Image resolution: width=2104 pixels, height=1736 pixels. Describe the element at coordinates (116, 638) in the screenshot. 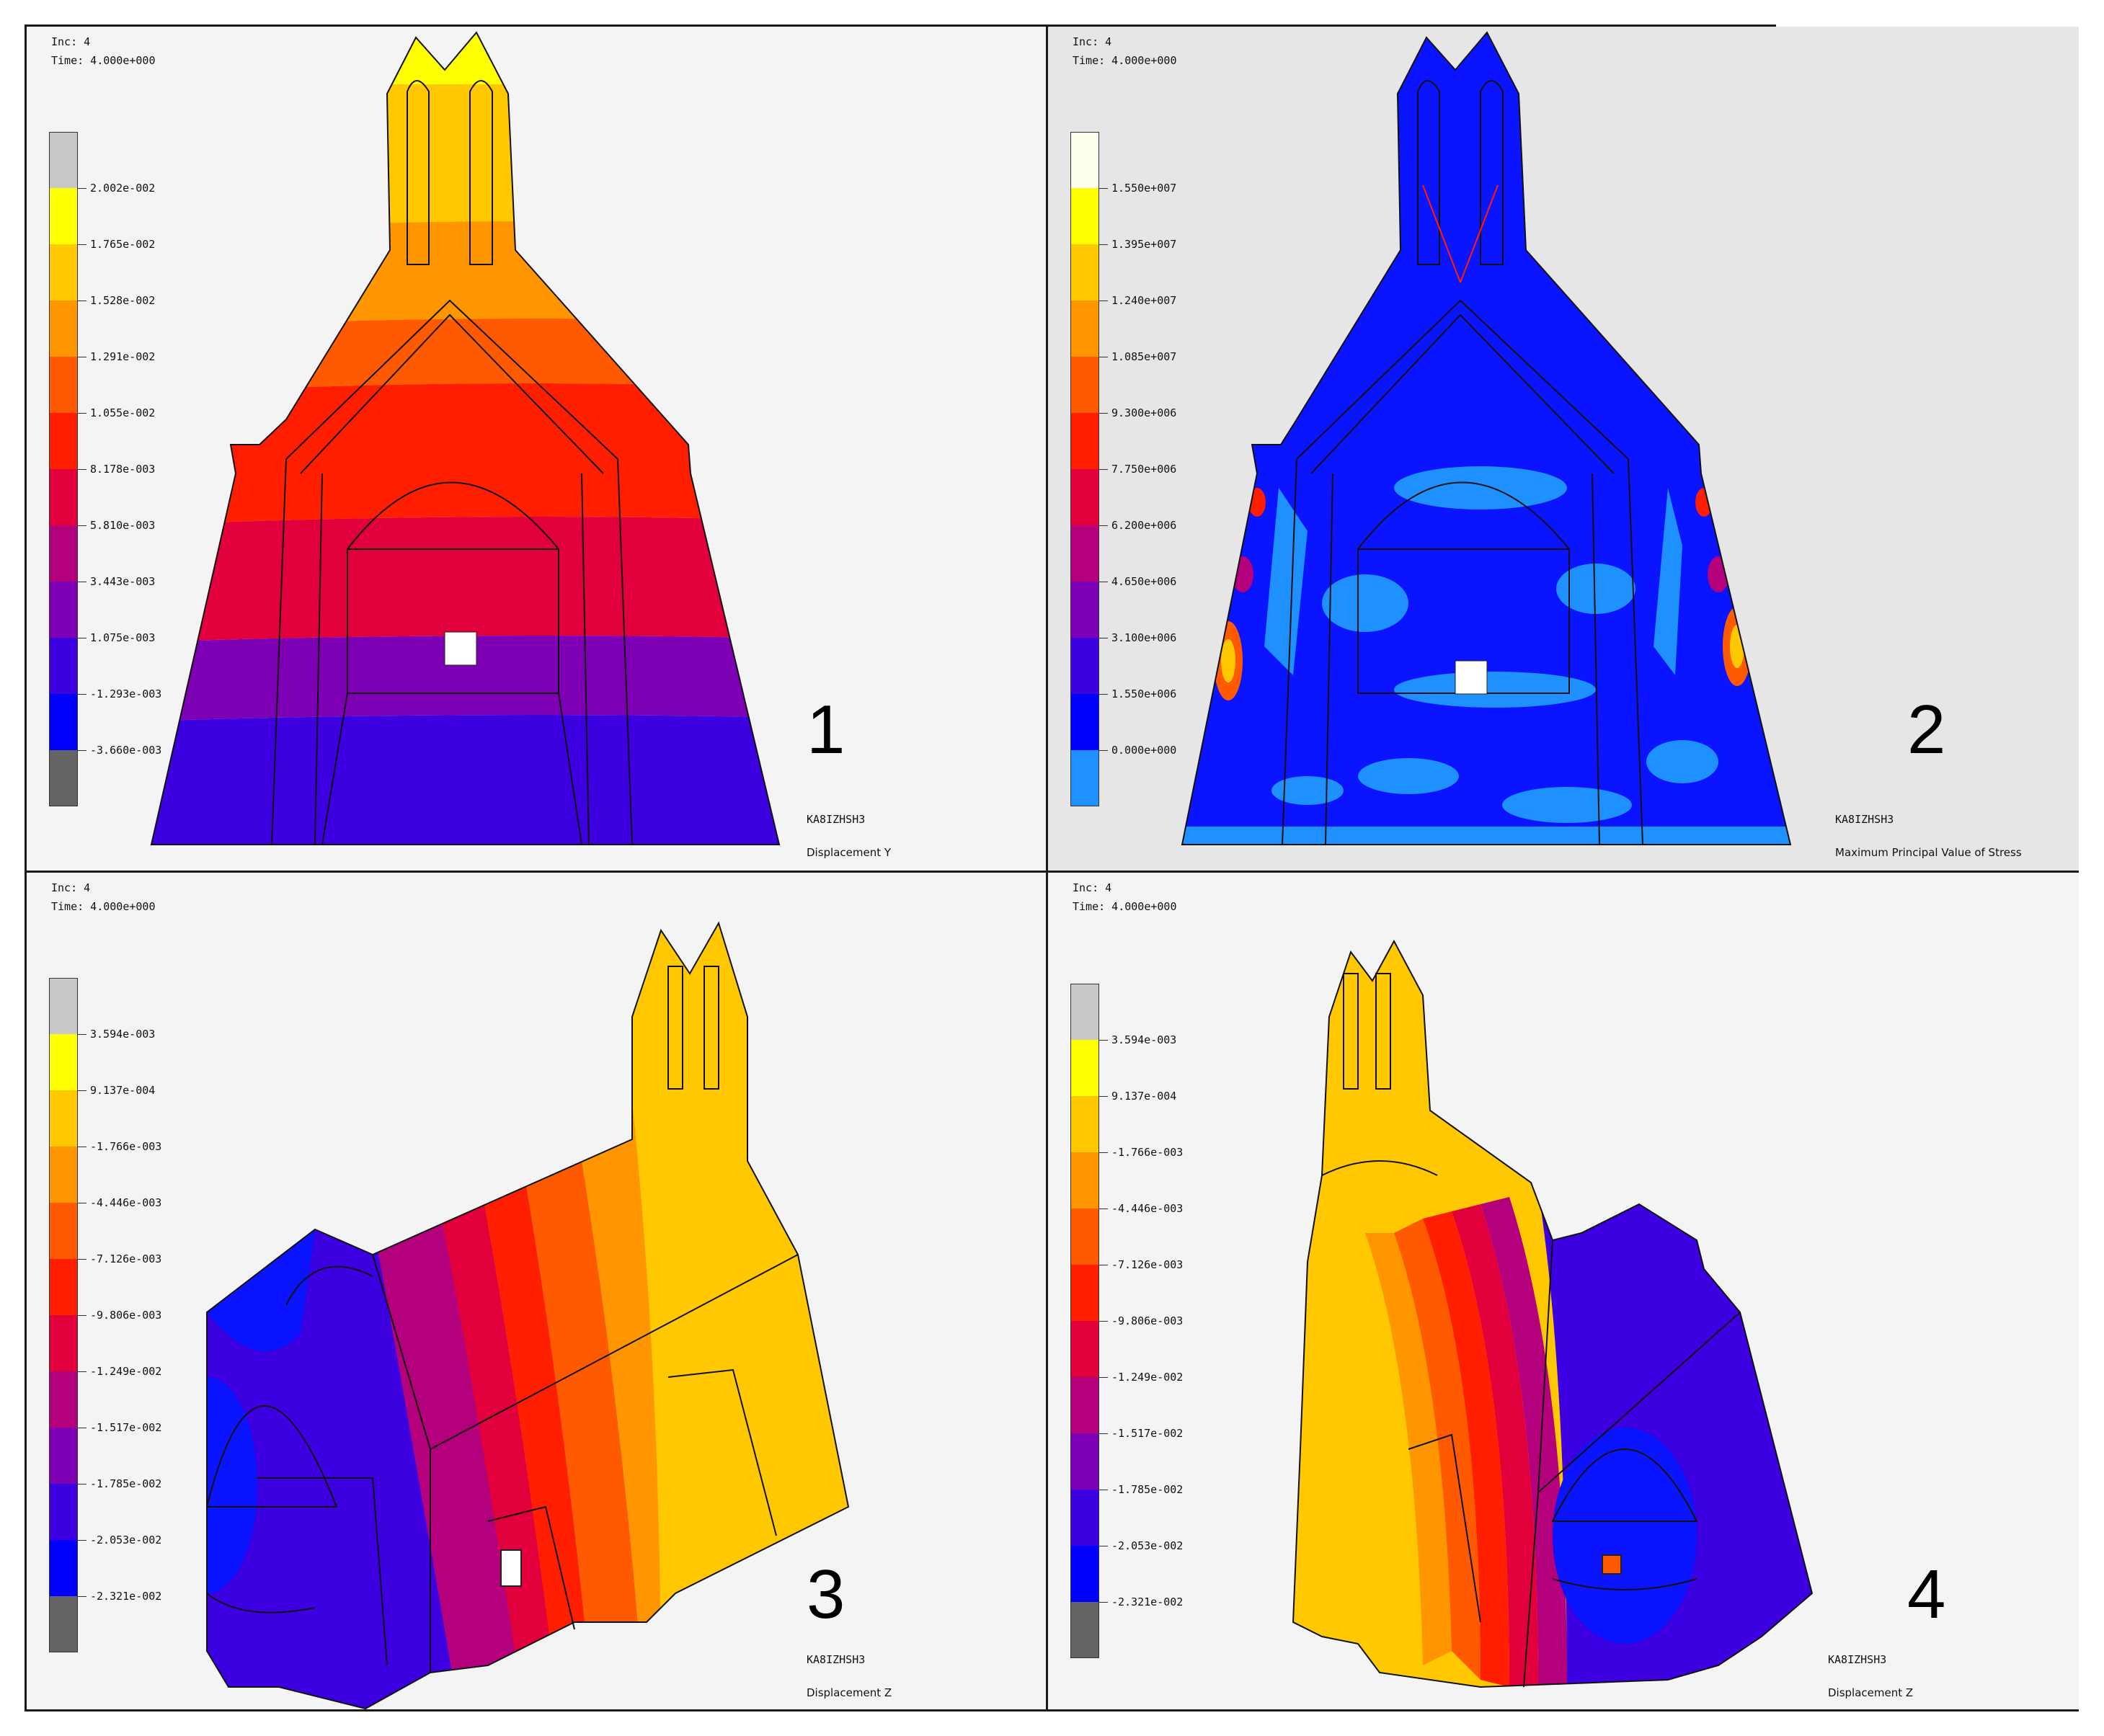

I see `legend-tick-label: 1.075e-003` at that location.